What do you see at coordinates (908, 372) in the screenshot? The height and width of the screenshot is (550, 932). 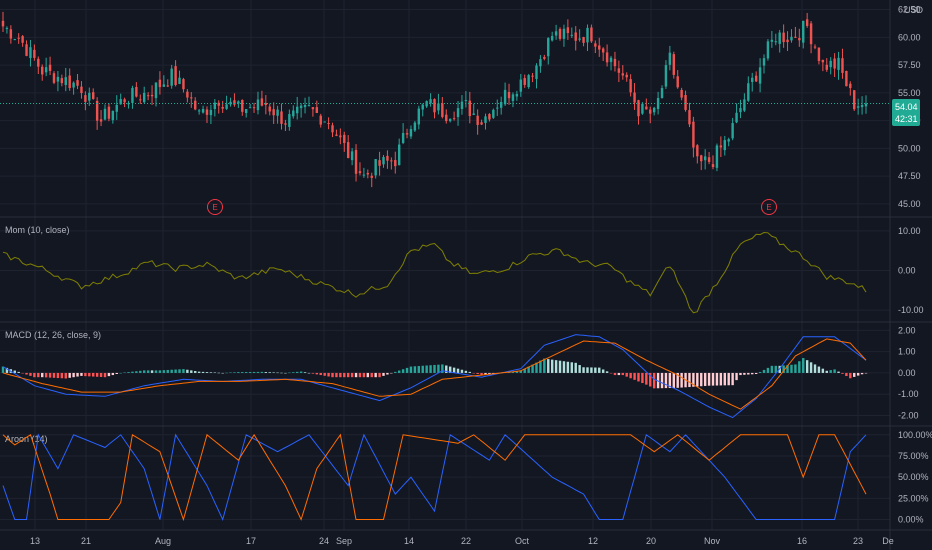 I see `macd-axis: 2.00 1.00 0.00 -1.00 -2.00` at bounding box center [908, 372].